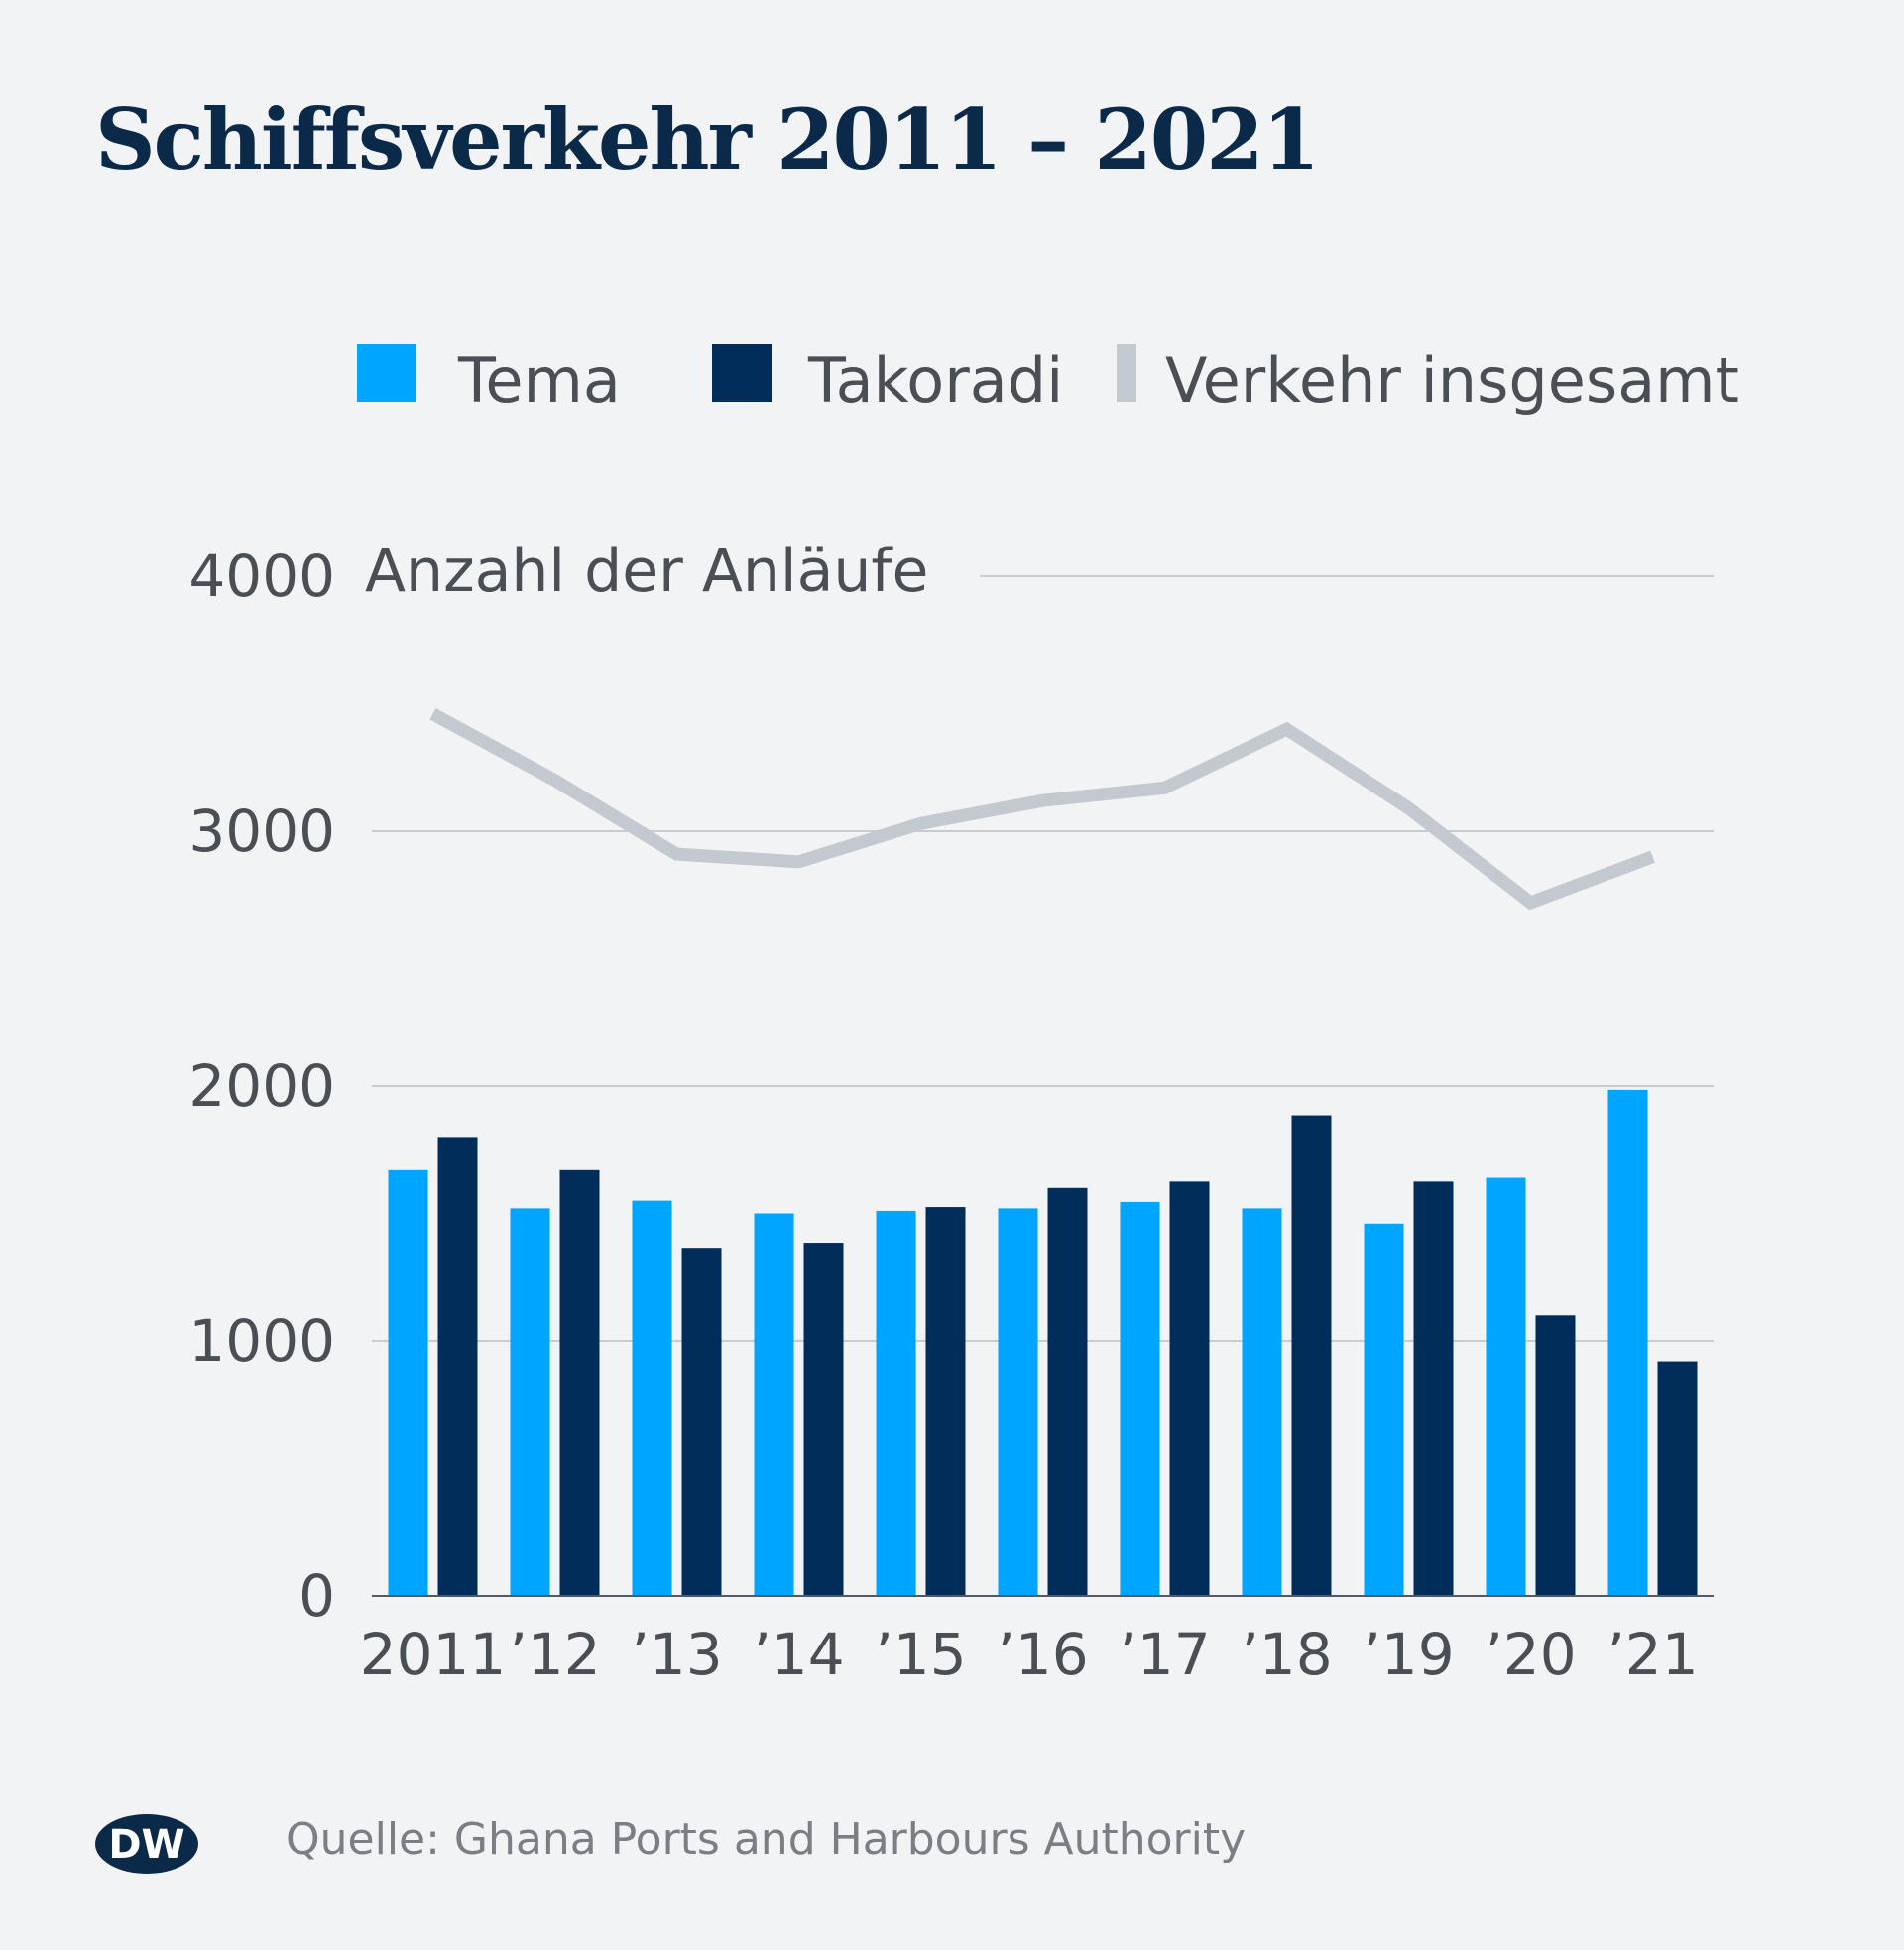  I want to click on legend: Tema Takoradi Verkehr insgesamt, so click(1048, 381).